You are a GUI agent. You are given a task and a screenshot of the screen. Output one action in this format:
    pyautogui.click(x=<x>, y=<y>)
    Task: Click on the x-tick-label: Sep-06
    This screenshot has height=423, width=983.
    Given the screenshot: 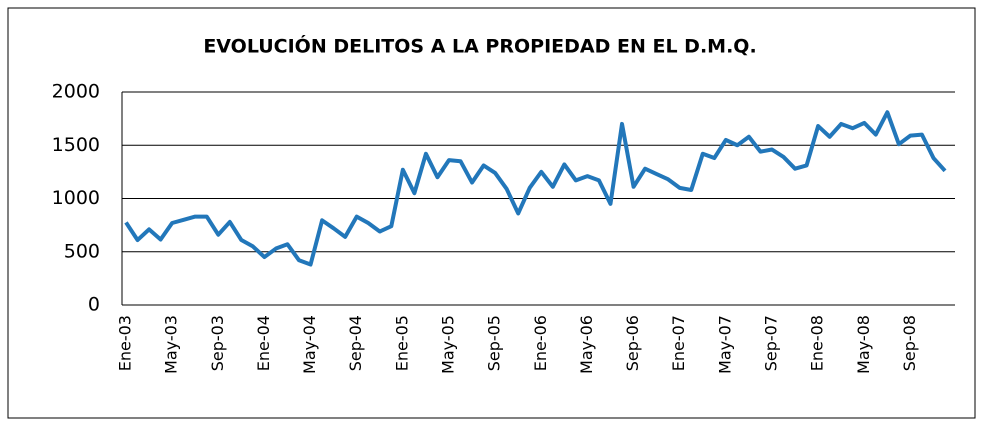 What is the action you would take?
    pyautogui.click(x=632, y=343)
    